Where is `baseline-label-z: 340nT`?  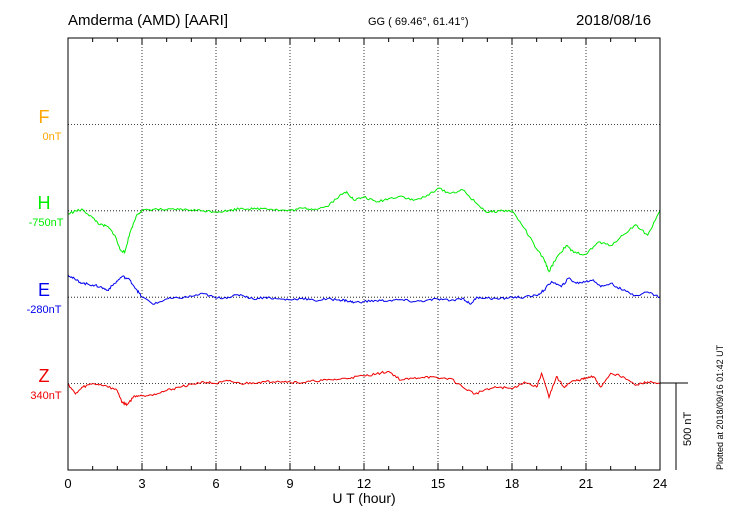
baseline-label-z: 340nT is located at coordinates (46, 396).